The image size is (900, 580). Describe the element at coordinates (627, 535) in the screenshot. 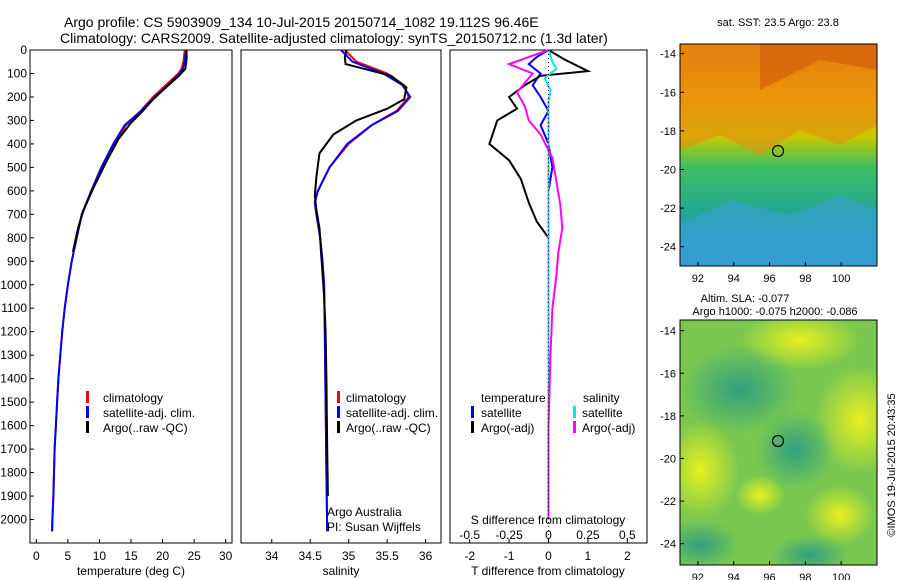

I see `top-x-tick-label: 0.5` at that location.